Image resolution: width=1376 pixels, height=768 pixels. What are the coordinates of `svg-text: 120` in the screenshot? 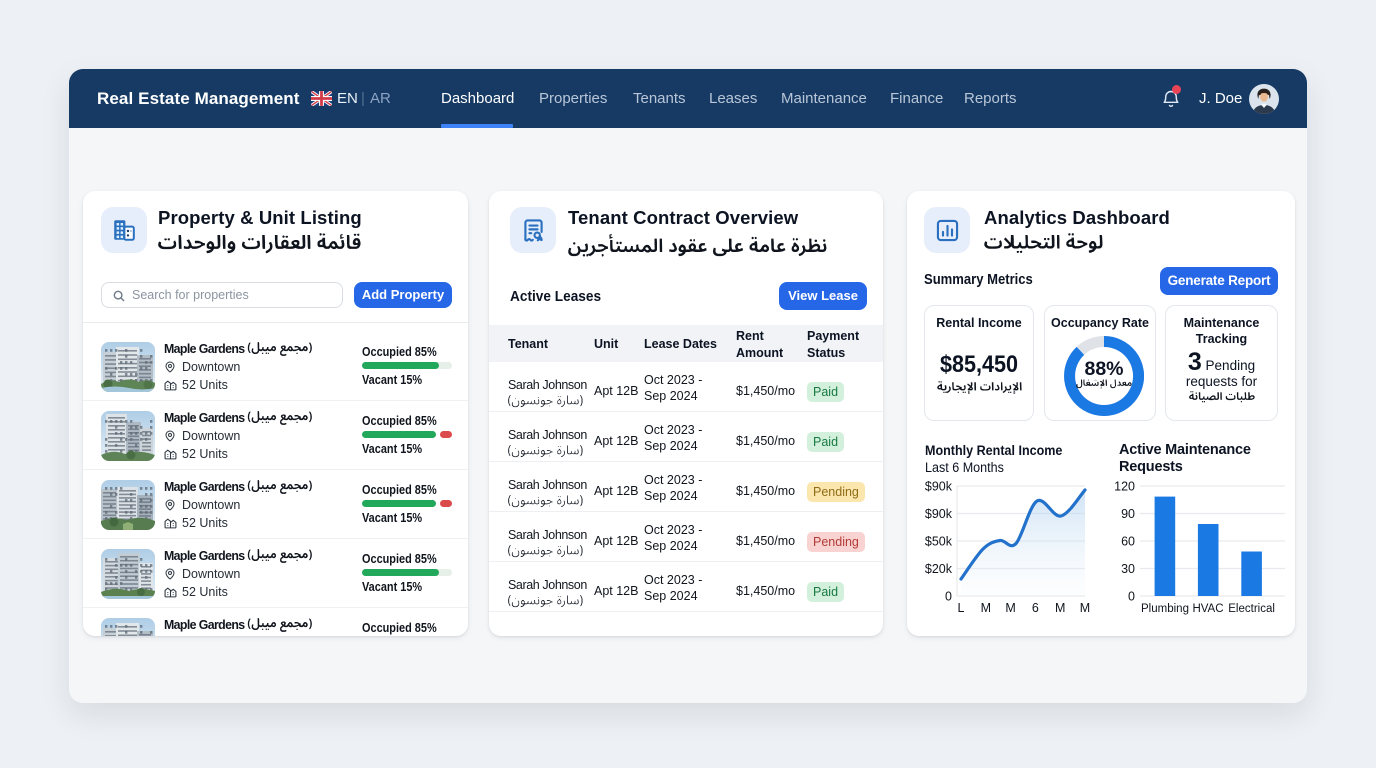 It's located at (1124, 487).